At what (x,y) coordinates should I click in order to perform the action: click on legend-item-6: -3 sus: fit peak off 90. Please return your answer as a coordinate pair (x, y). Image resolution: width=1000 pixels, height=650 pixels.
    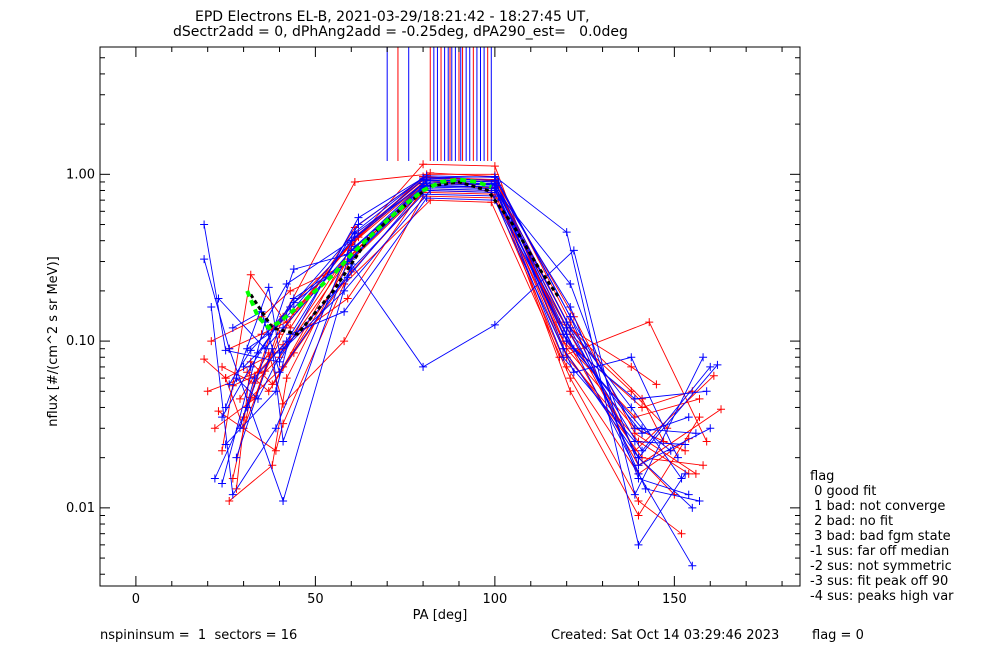
    Looking at the image, I should click on (879, 581).